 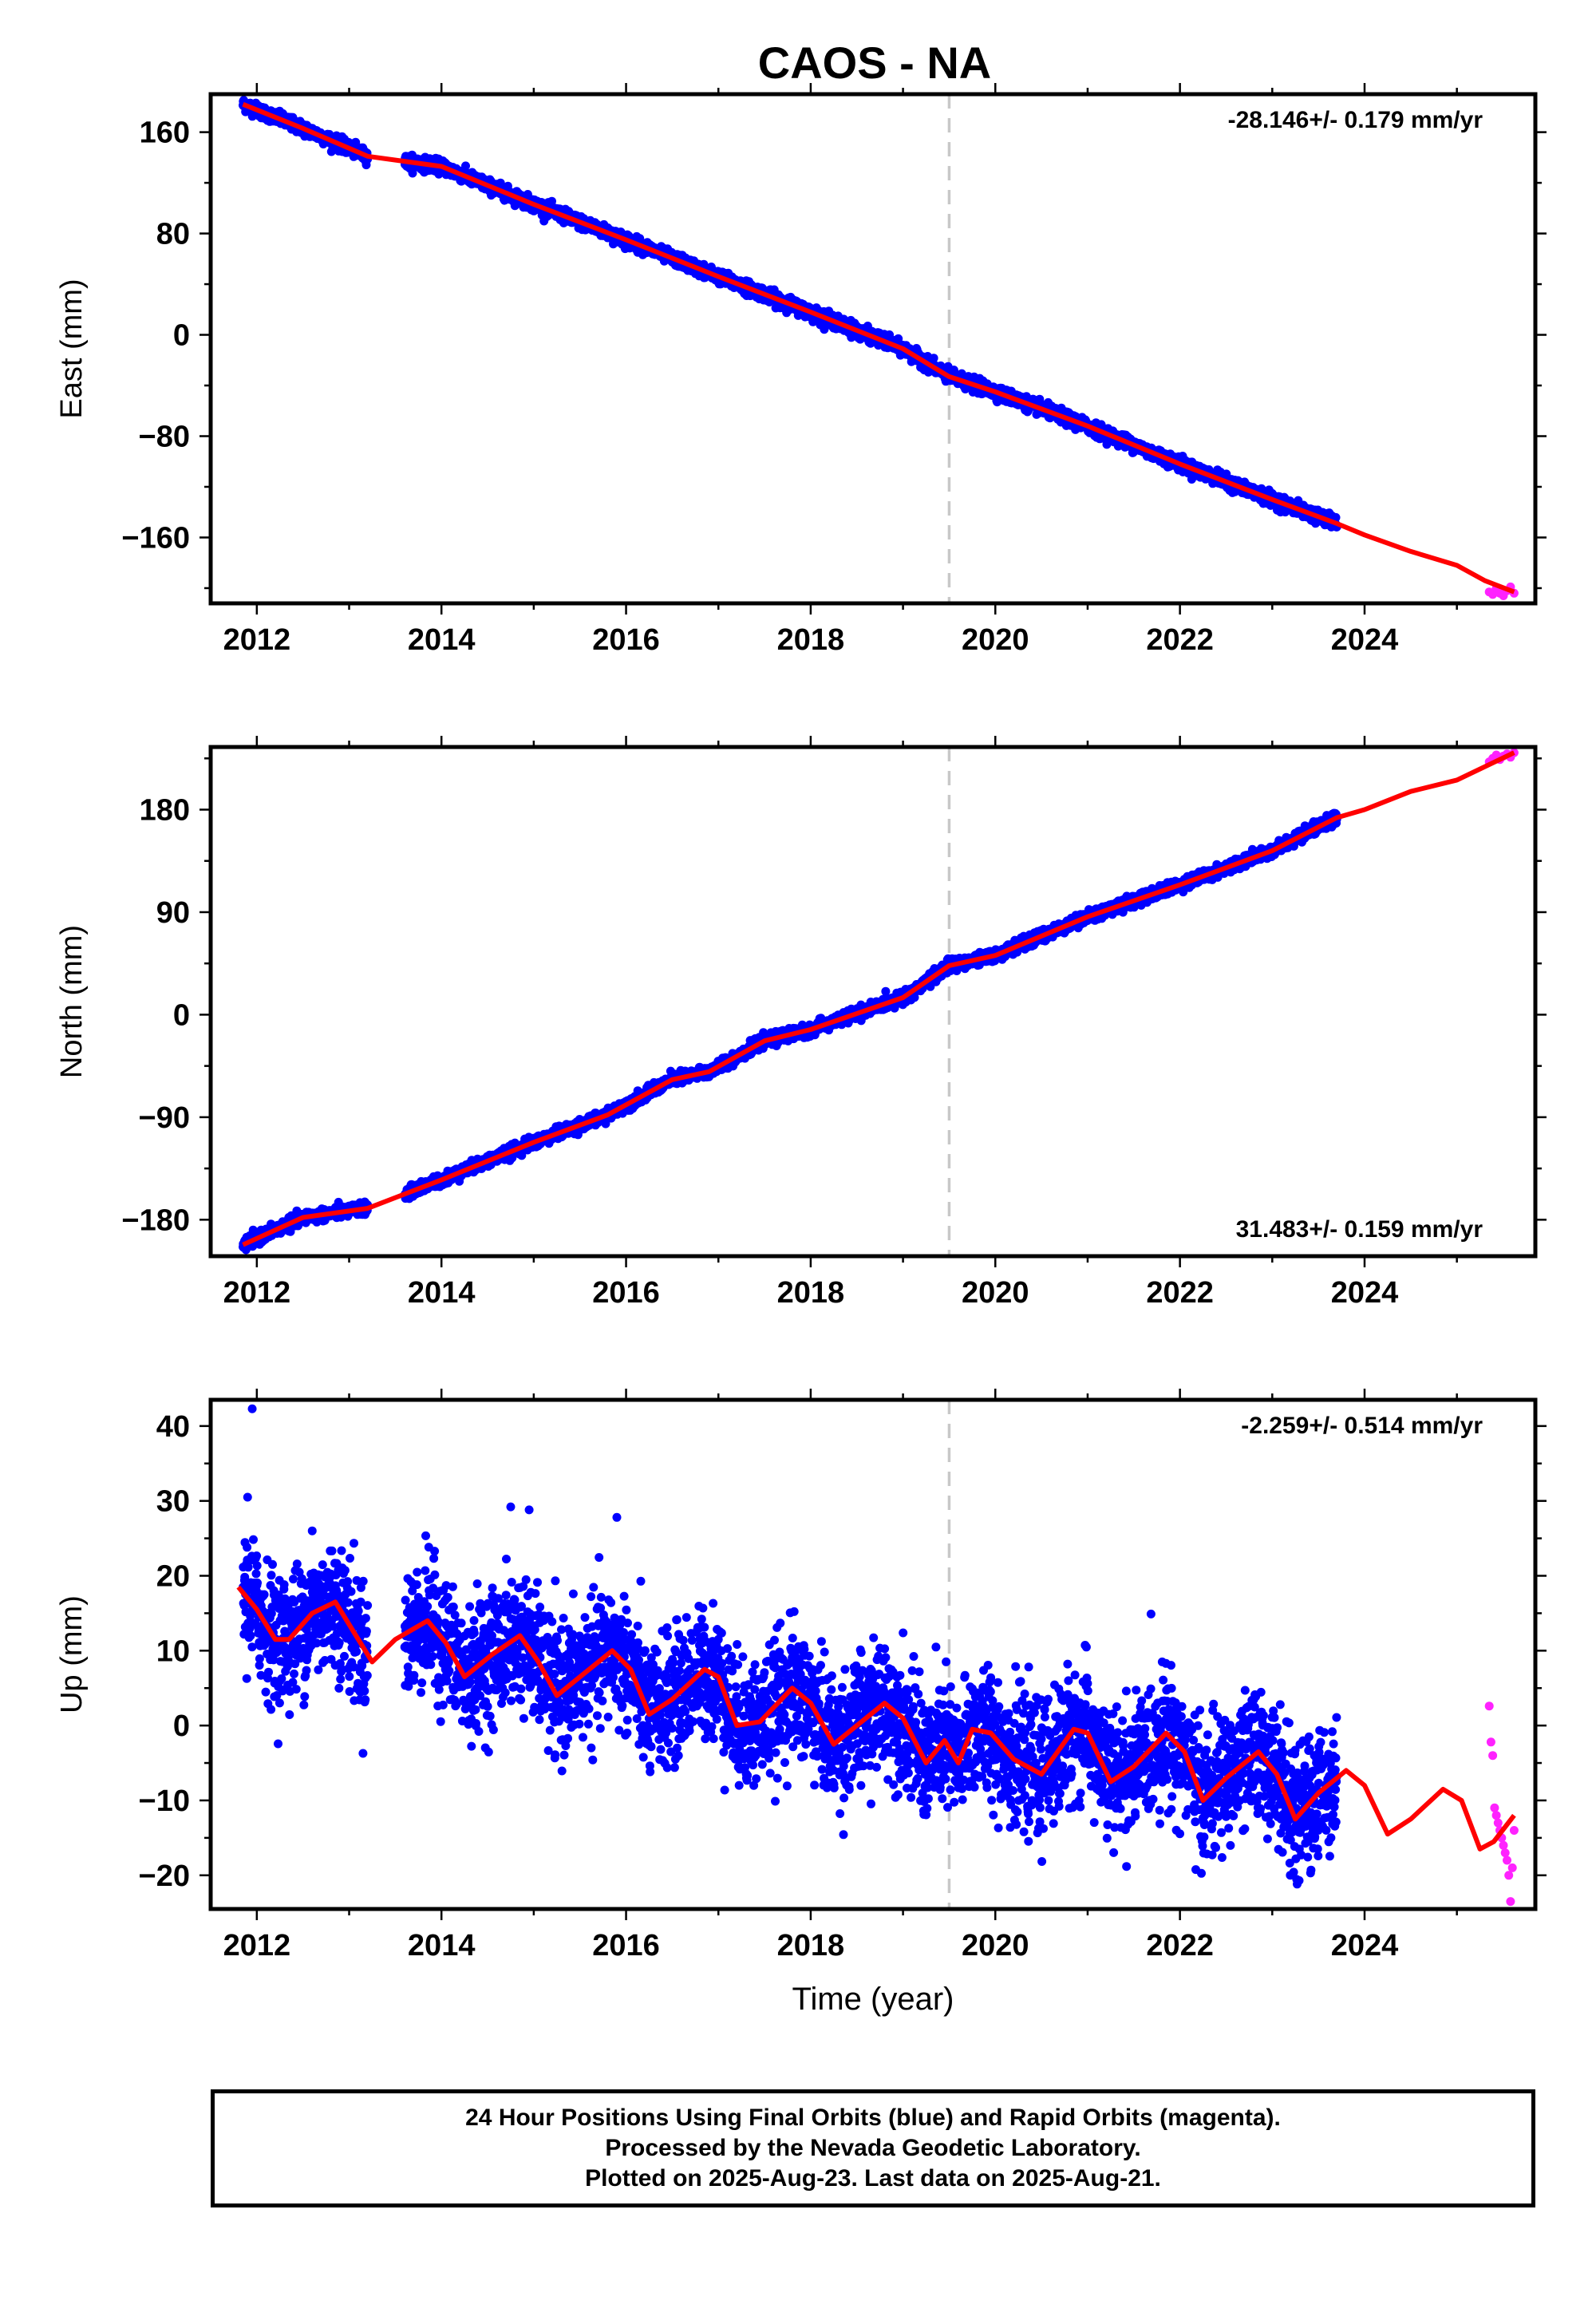 I want to click on y-axis-label: East (mm), so click(x=72, y=348).